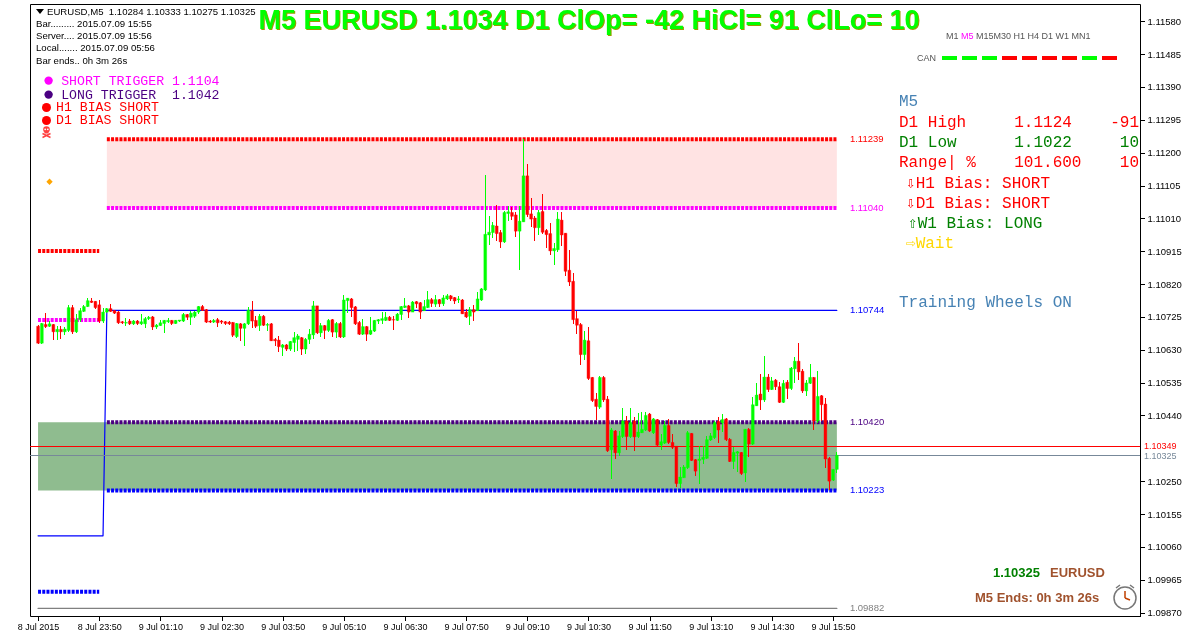 The width and height of the screenshot is (1192, 641). What do you see at coordinates (1077, 572) in the screenshot?
I see `annotation: EURUSD` at bounding box center [1077, 572].